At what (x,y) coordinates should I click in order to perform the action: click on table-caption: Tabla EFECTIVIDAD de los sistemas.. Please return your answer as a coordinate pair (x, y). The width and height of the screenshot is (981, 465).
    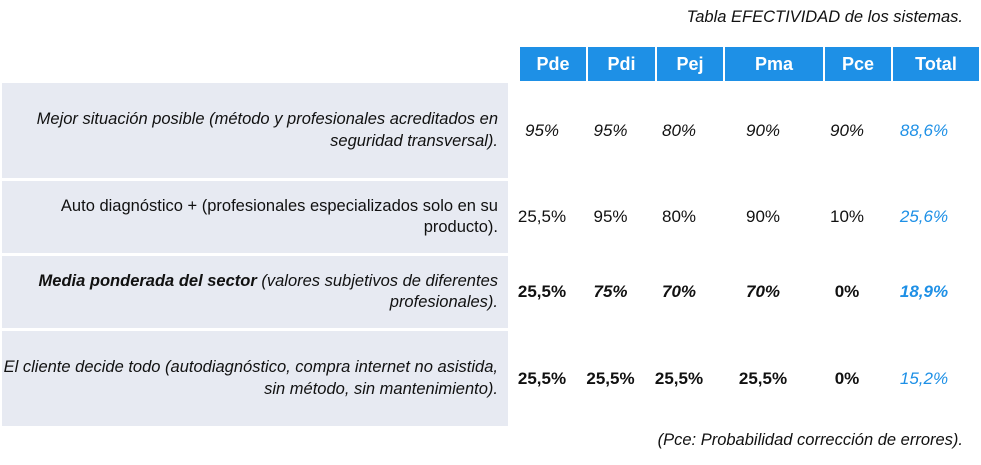
    Looking at the image, I should click on (824, 17).